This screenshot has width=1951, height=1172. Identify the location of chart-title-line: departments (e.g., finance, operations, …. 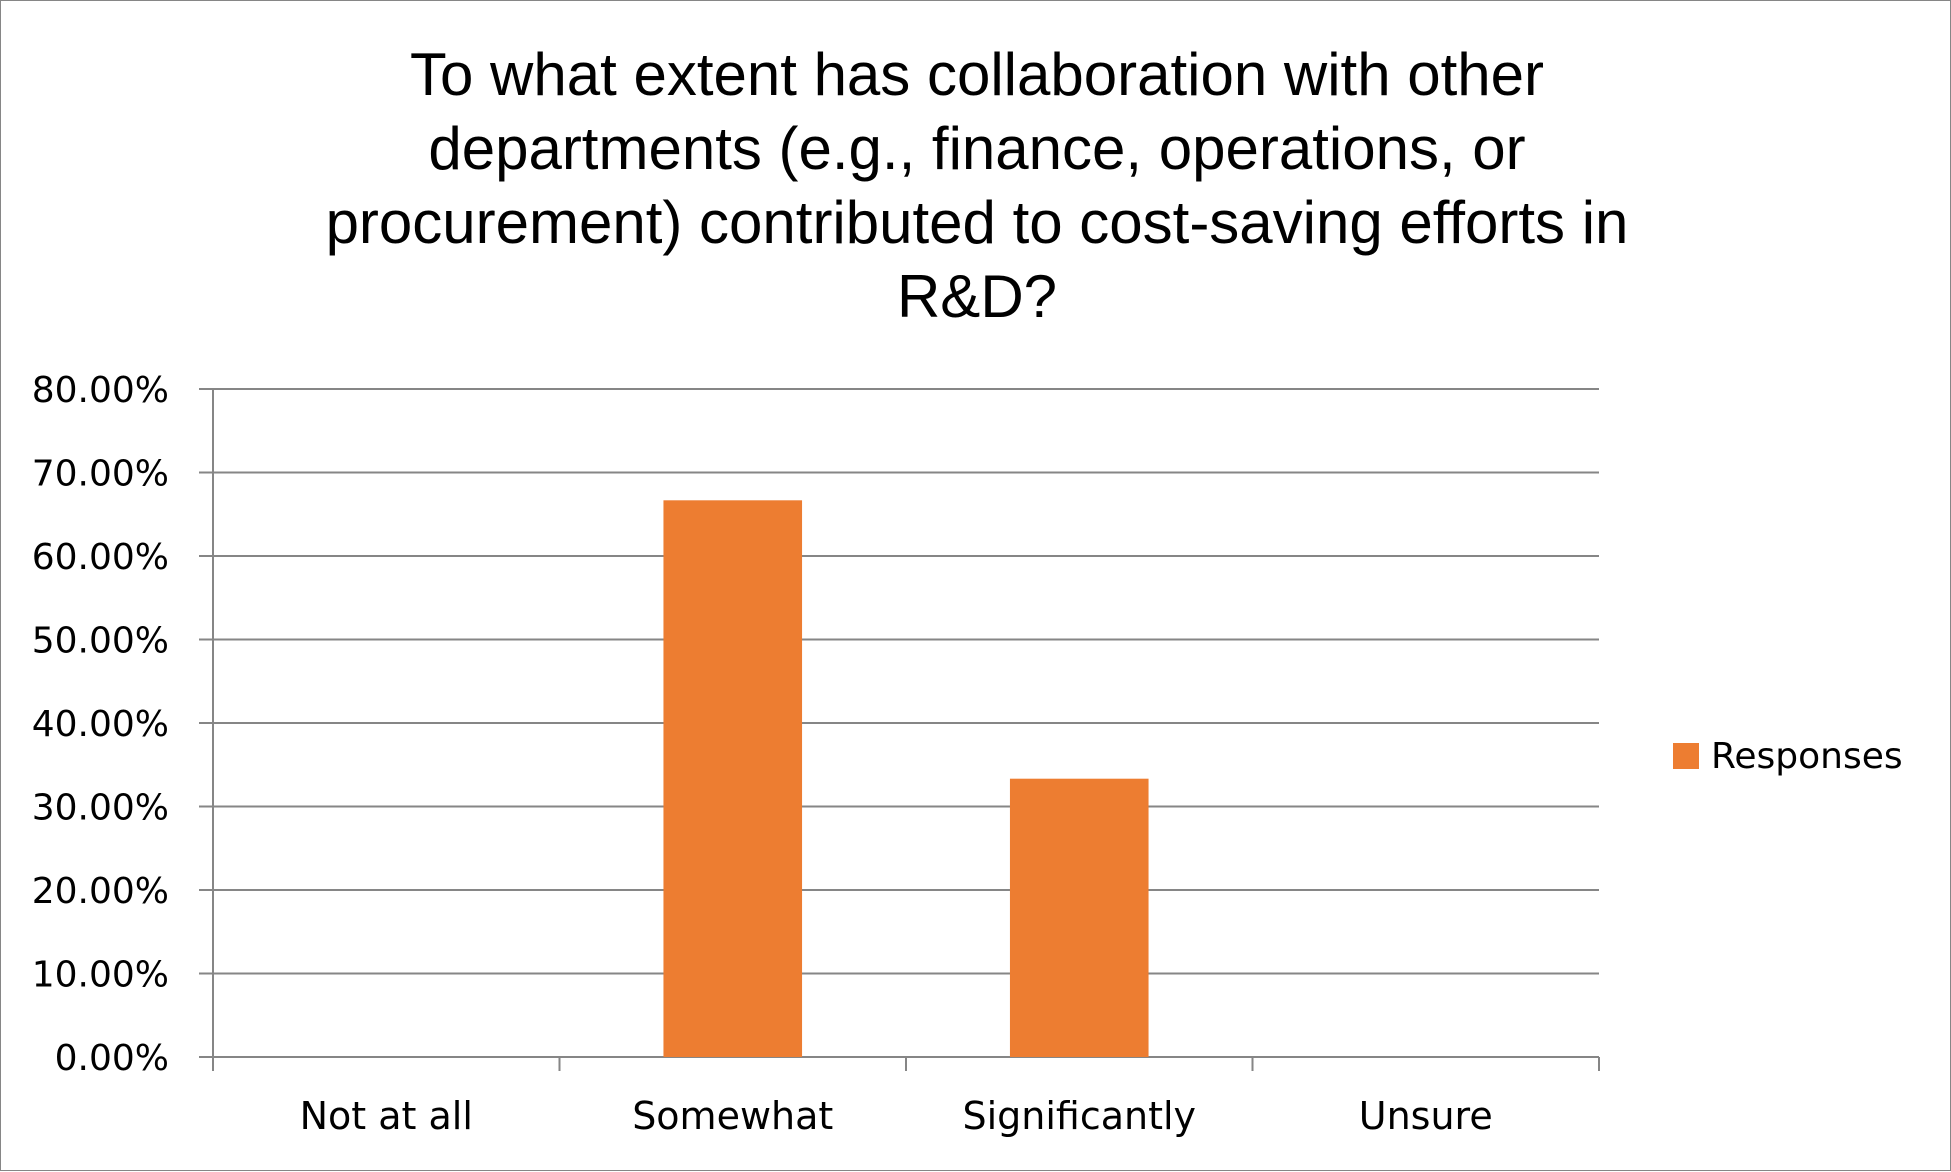
(976, 148).